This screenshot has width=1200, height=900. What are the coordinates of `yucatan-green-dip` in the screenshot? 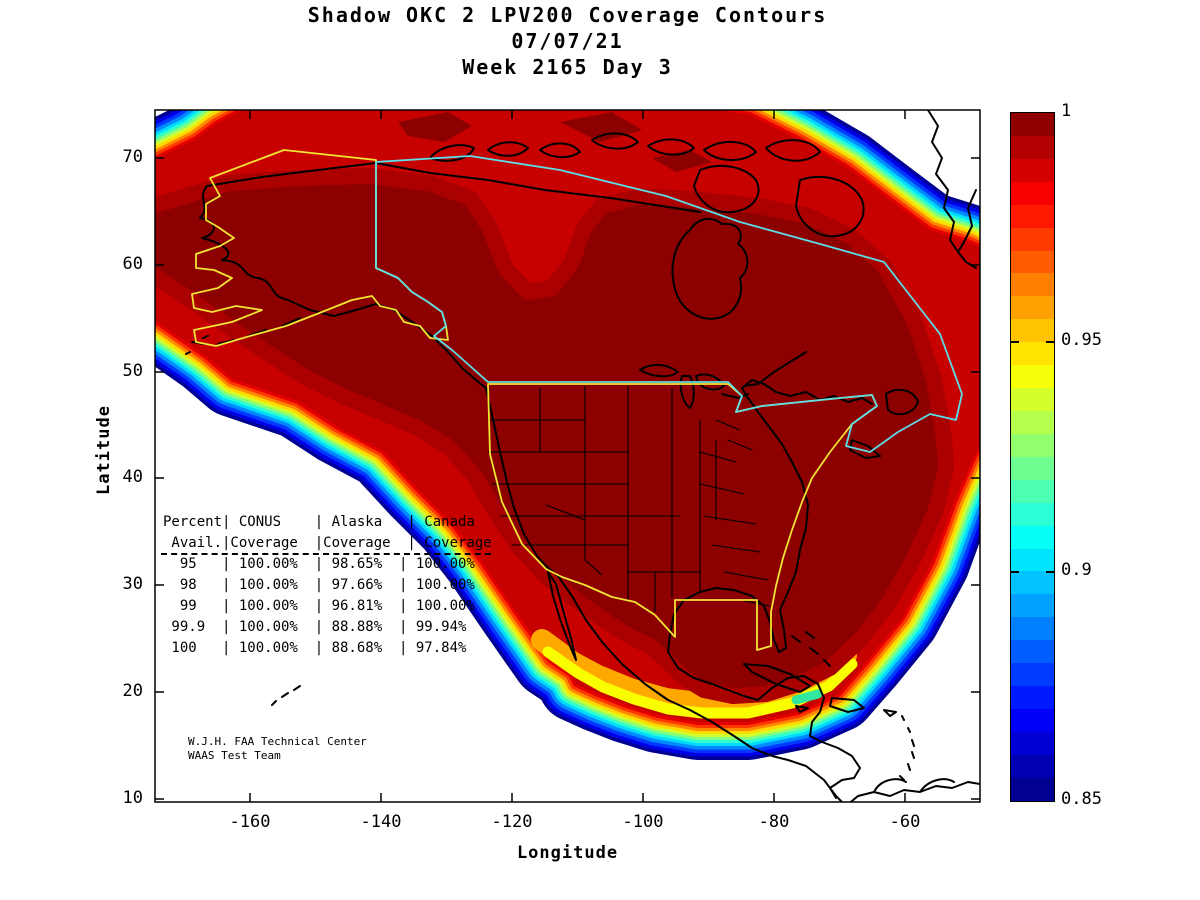 It's located at (807, 697).